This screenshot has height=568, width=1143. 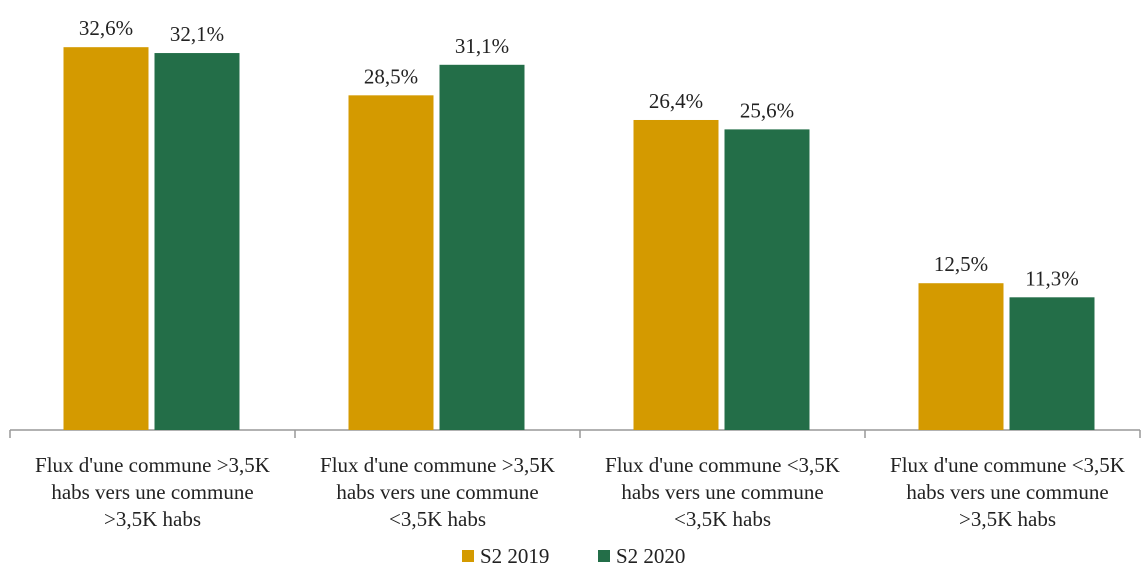 What do you see at coordinates (482, 46) in the screenshot?
I see `data-label: 31,1%` at bounding box center [482, 46].